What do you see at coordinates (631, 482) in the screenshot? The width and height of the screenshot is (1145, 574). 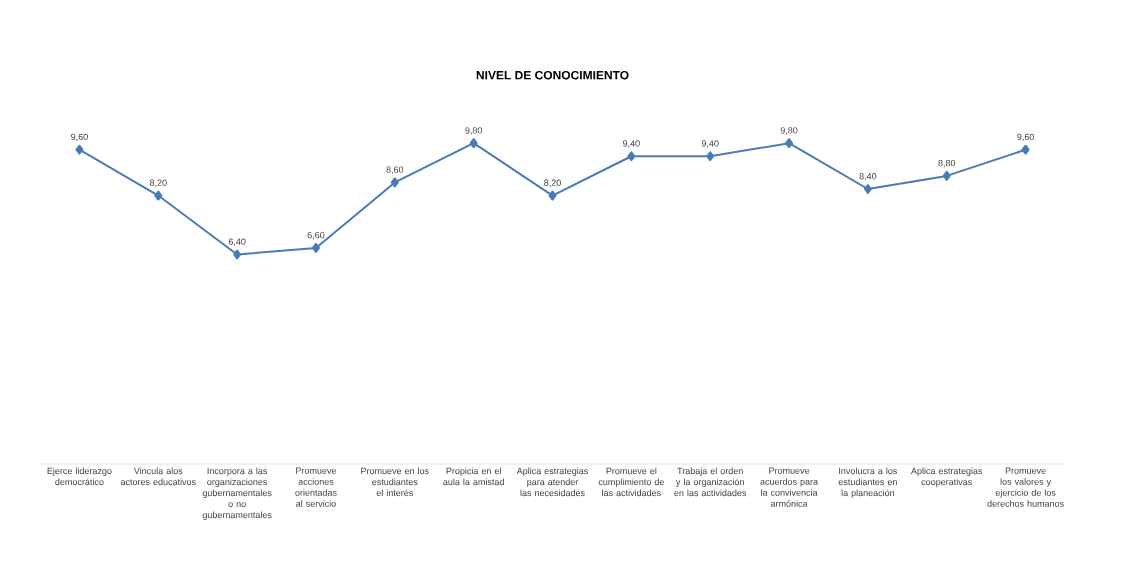 I see `x-tick-label: Promueve el cumplimiento de las actividades` at bounding box center [631, 482].